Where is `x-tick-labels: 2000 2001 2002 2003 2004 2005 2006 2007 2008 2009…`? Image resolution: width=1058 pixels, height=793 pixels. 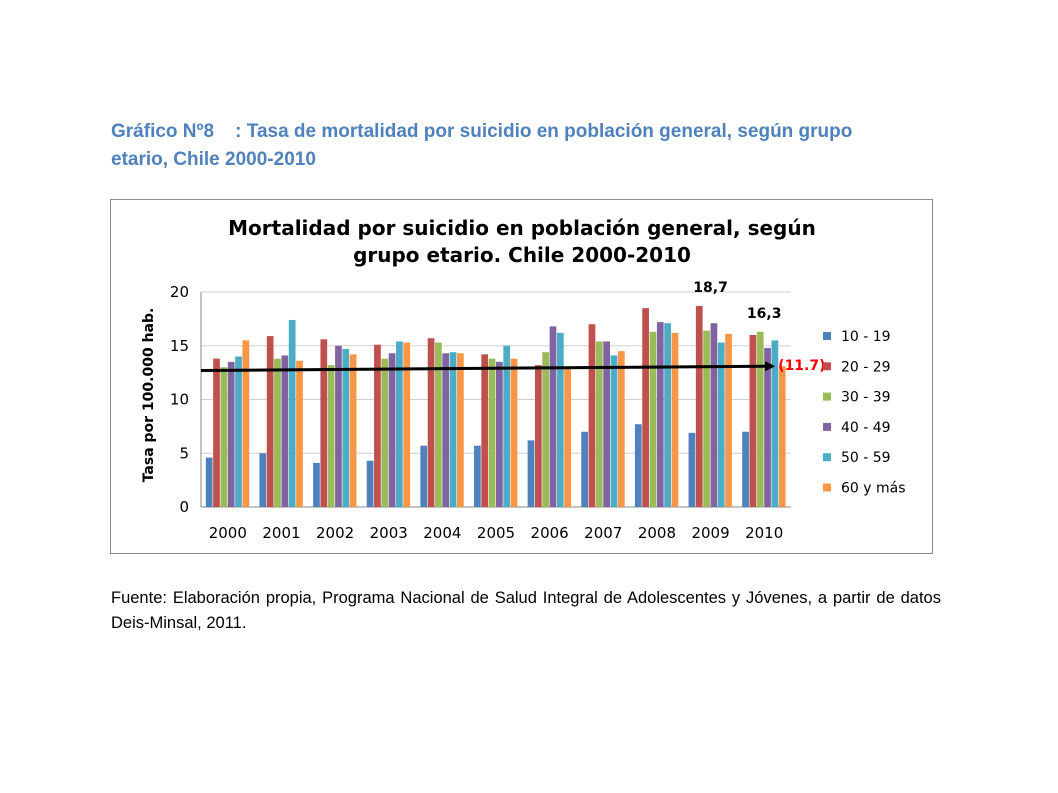 x-tick-labels: 2000 2001 2002 2003 2004 2005 2006 2007 2008 2009… is located at coordinates (496, 533).